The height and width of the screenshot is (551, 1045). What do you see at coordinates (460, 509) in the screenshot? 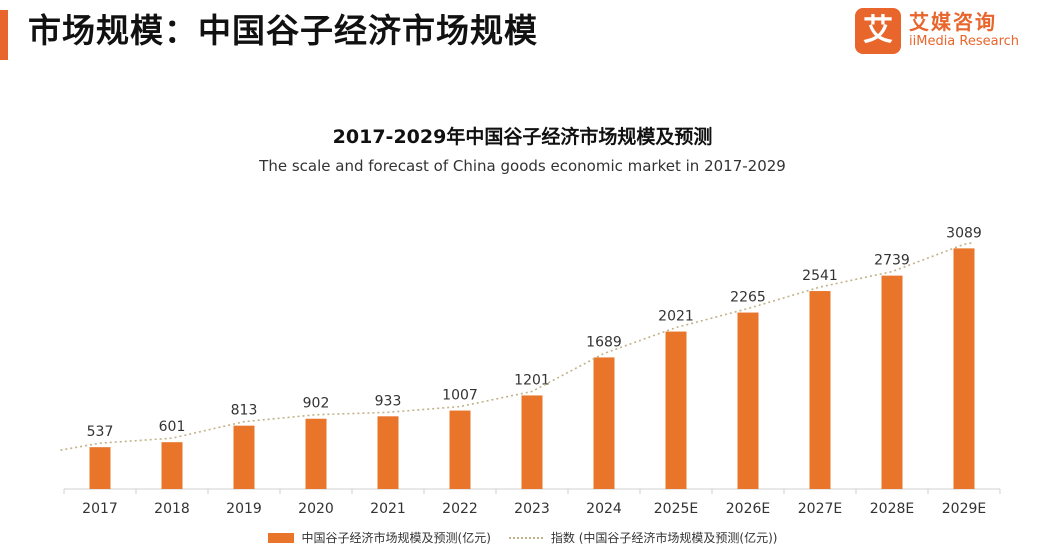
I see `x-tick-label: 2022` at bounding box center [460, 509].